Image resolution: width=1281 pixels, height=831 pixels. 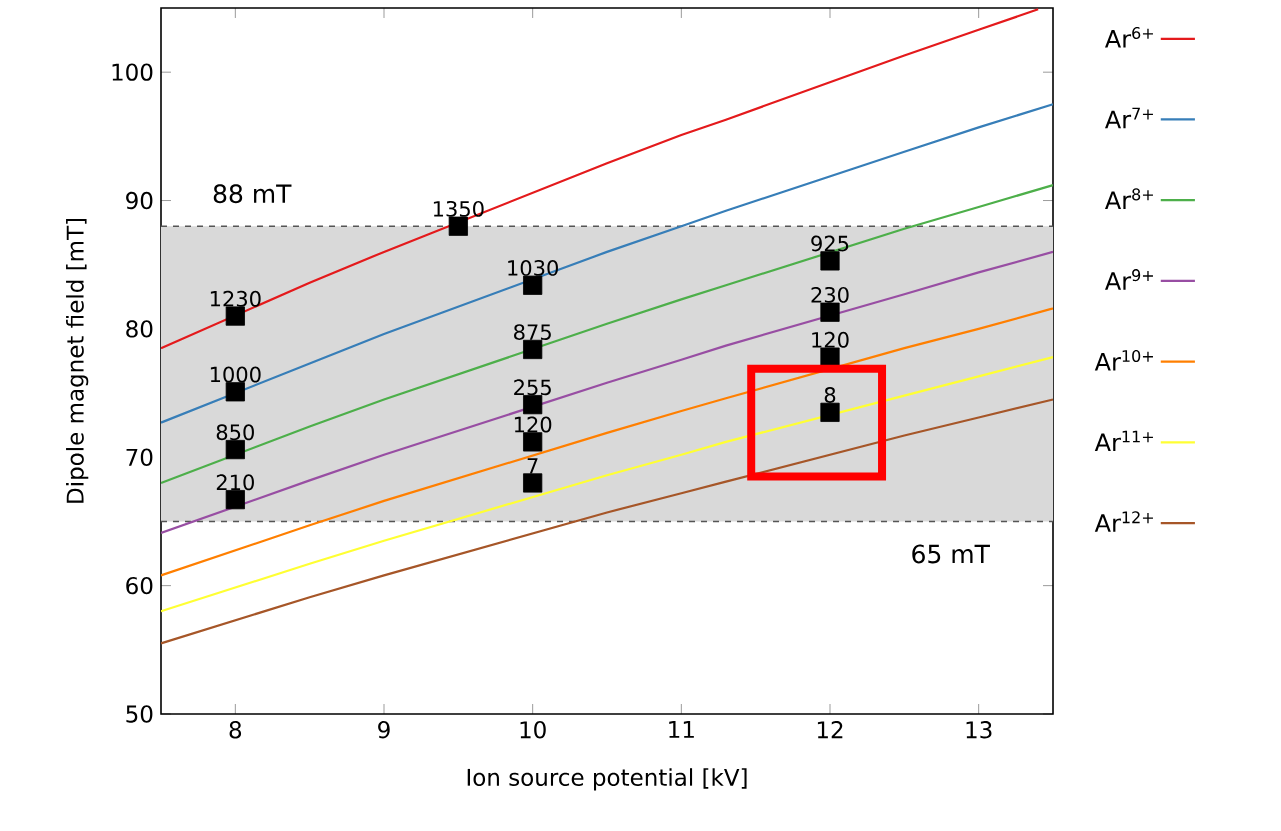 I want to click on annotation: 8, so click(x=830, y=395).